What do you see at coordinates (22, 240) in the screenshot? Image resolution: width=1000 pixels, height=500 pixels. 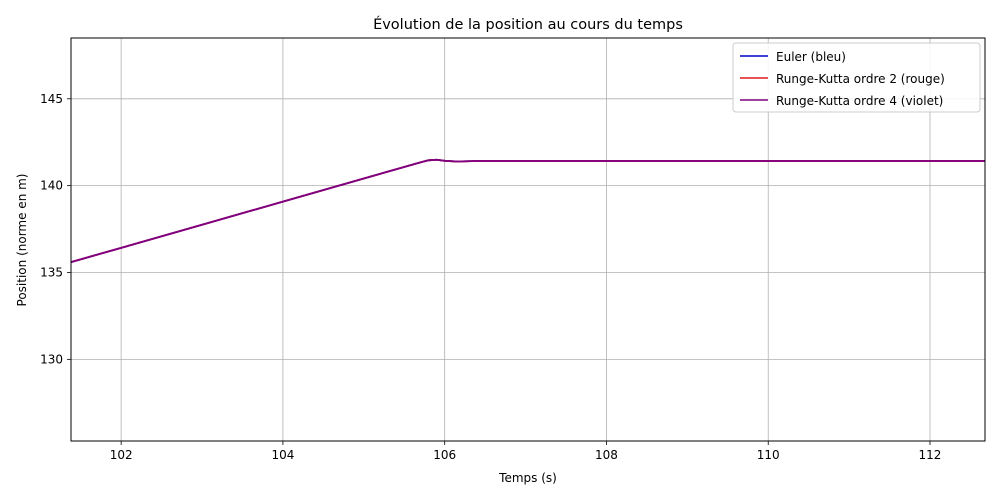 I see `y-axis-label: Position (norme en m)` at bounding box center [22, 240].